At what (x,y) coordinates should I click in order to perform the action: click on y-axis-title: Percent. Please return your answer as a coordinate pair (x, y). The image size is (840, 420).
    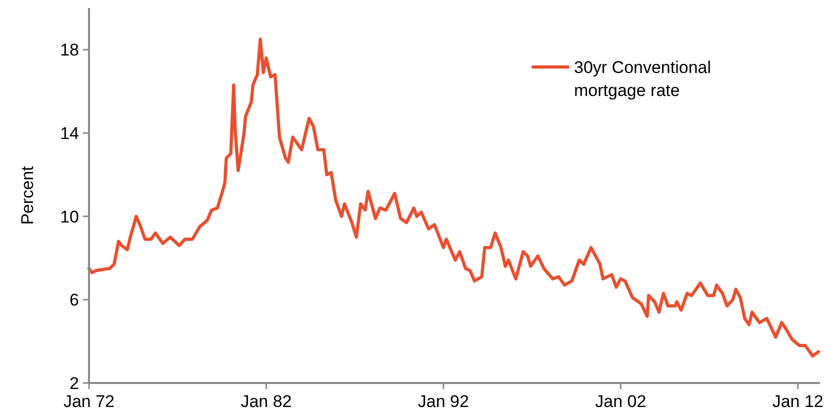
    Looking at the image, I should click on (27, 195).